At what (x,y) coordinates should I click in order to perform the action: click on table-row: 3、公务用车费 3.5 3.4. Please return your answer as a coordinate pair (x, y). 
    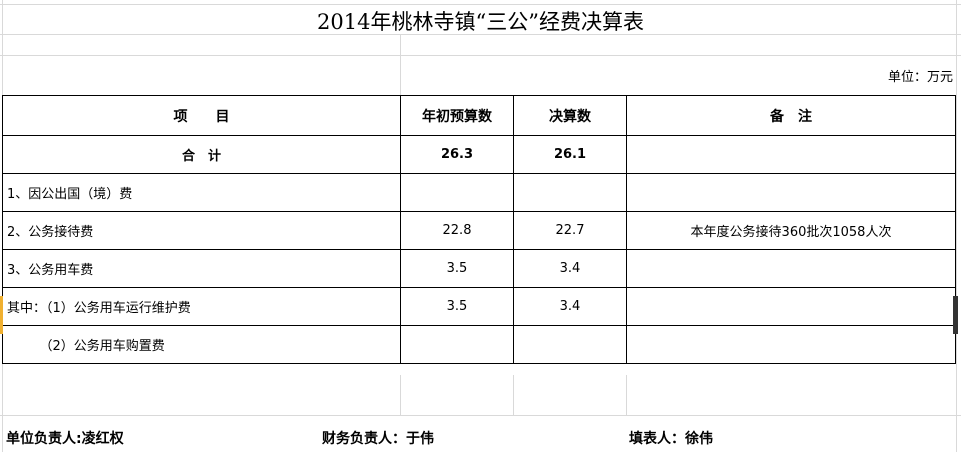
    Looking at the image, I should click on (479, 268).